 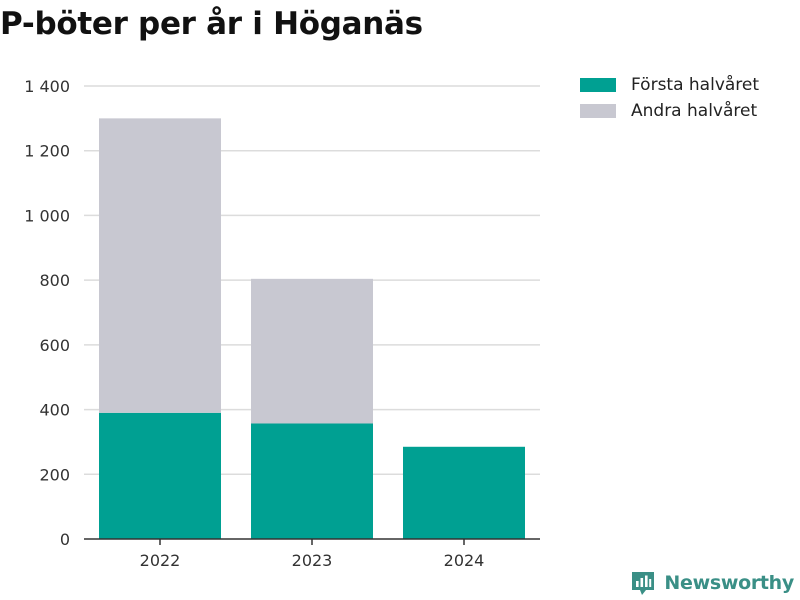 What do you see at coordinates (47, 313) in the screenshot?
I see `y-axis: 0 200 400 600 800 1 000 1 200 1 400` at bounding box center [47, 313].